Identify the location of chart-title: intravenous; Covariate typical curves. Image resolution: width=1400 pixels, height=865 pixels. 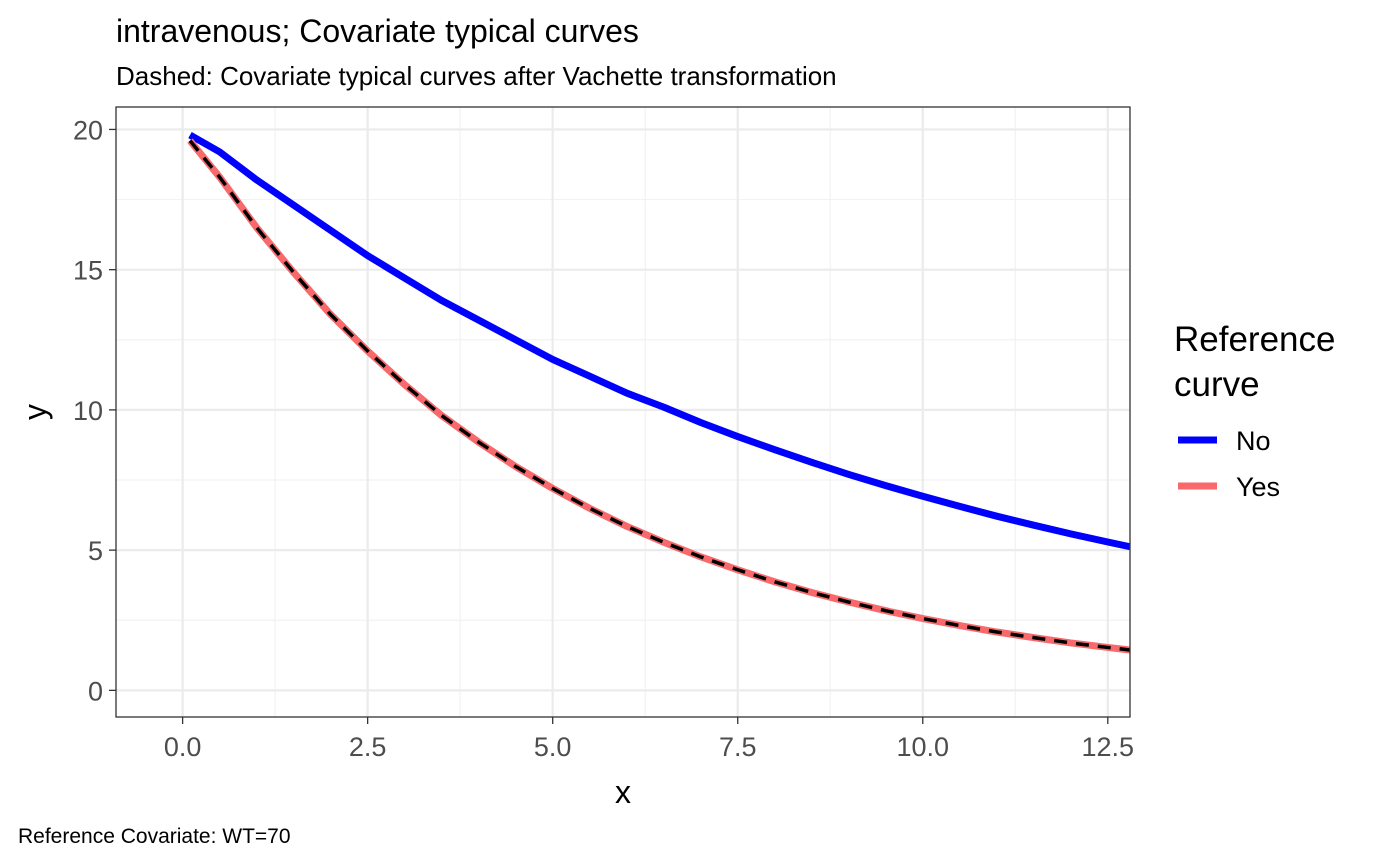
(377, 31).